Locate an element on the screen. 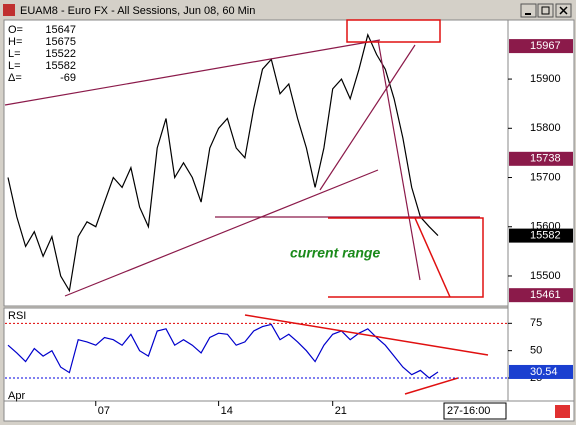 This screenshot has width=576, height=425. info-panel: O= 15647 H= 15675 L= 15522 L= 15582 Δ= -69 is located at coordinates (42, 54).